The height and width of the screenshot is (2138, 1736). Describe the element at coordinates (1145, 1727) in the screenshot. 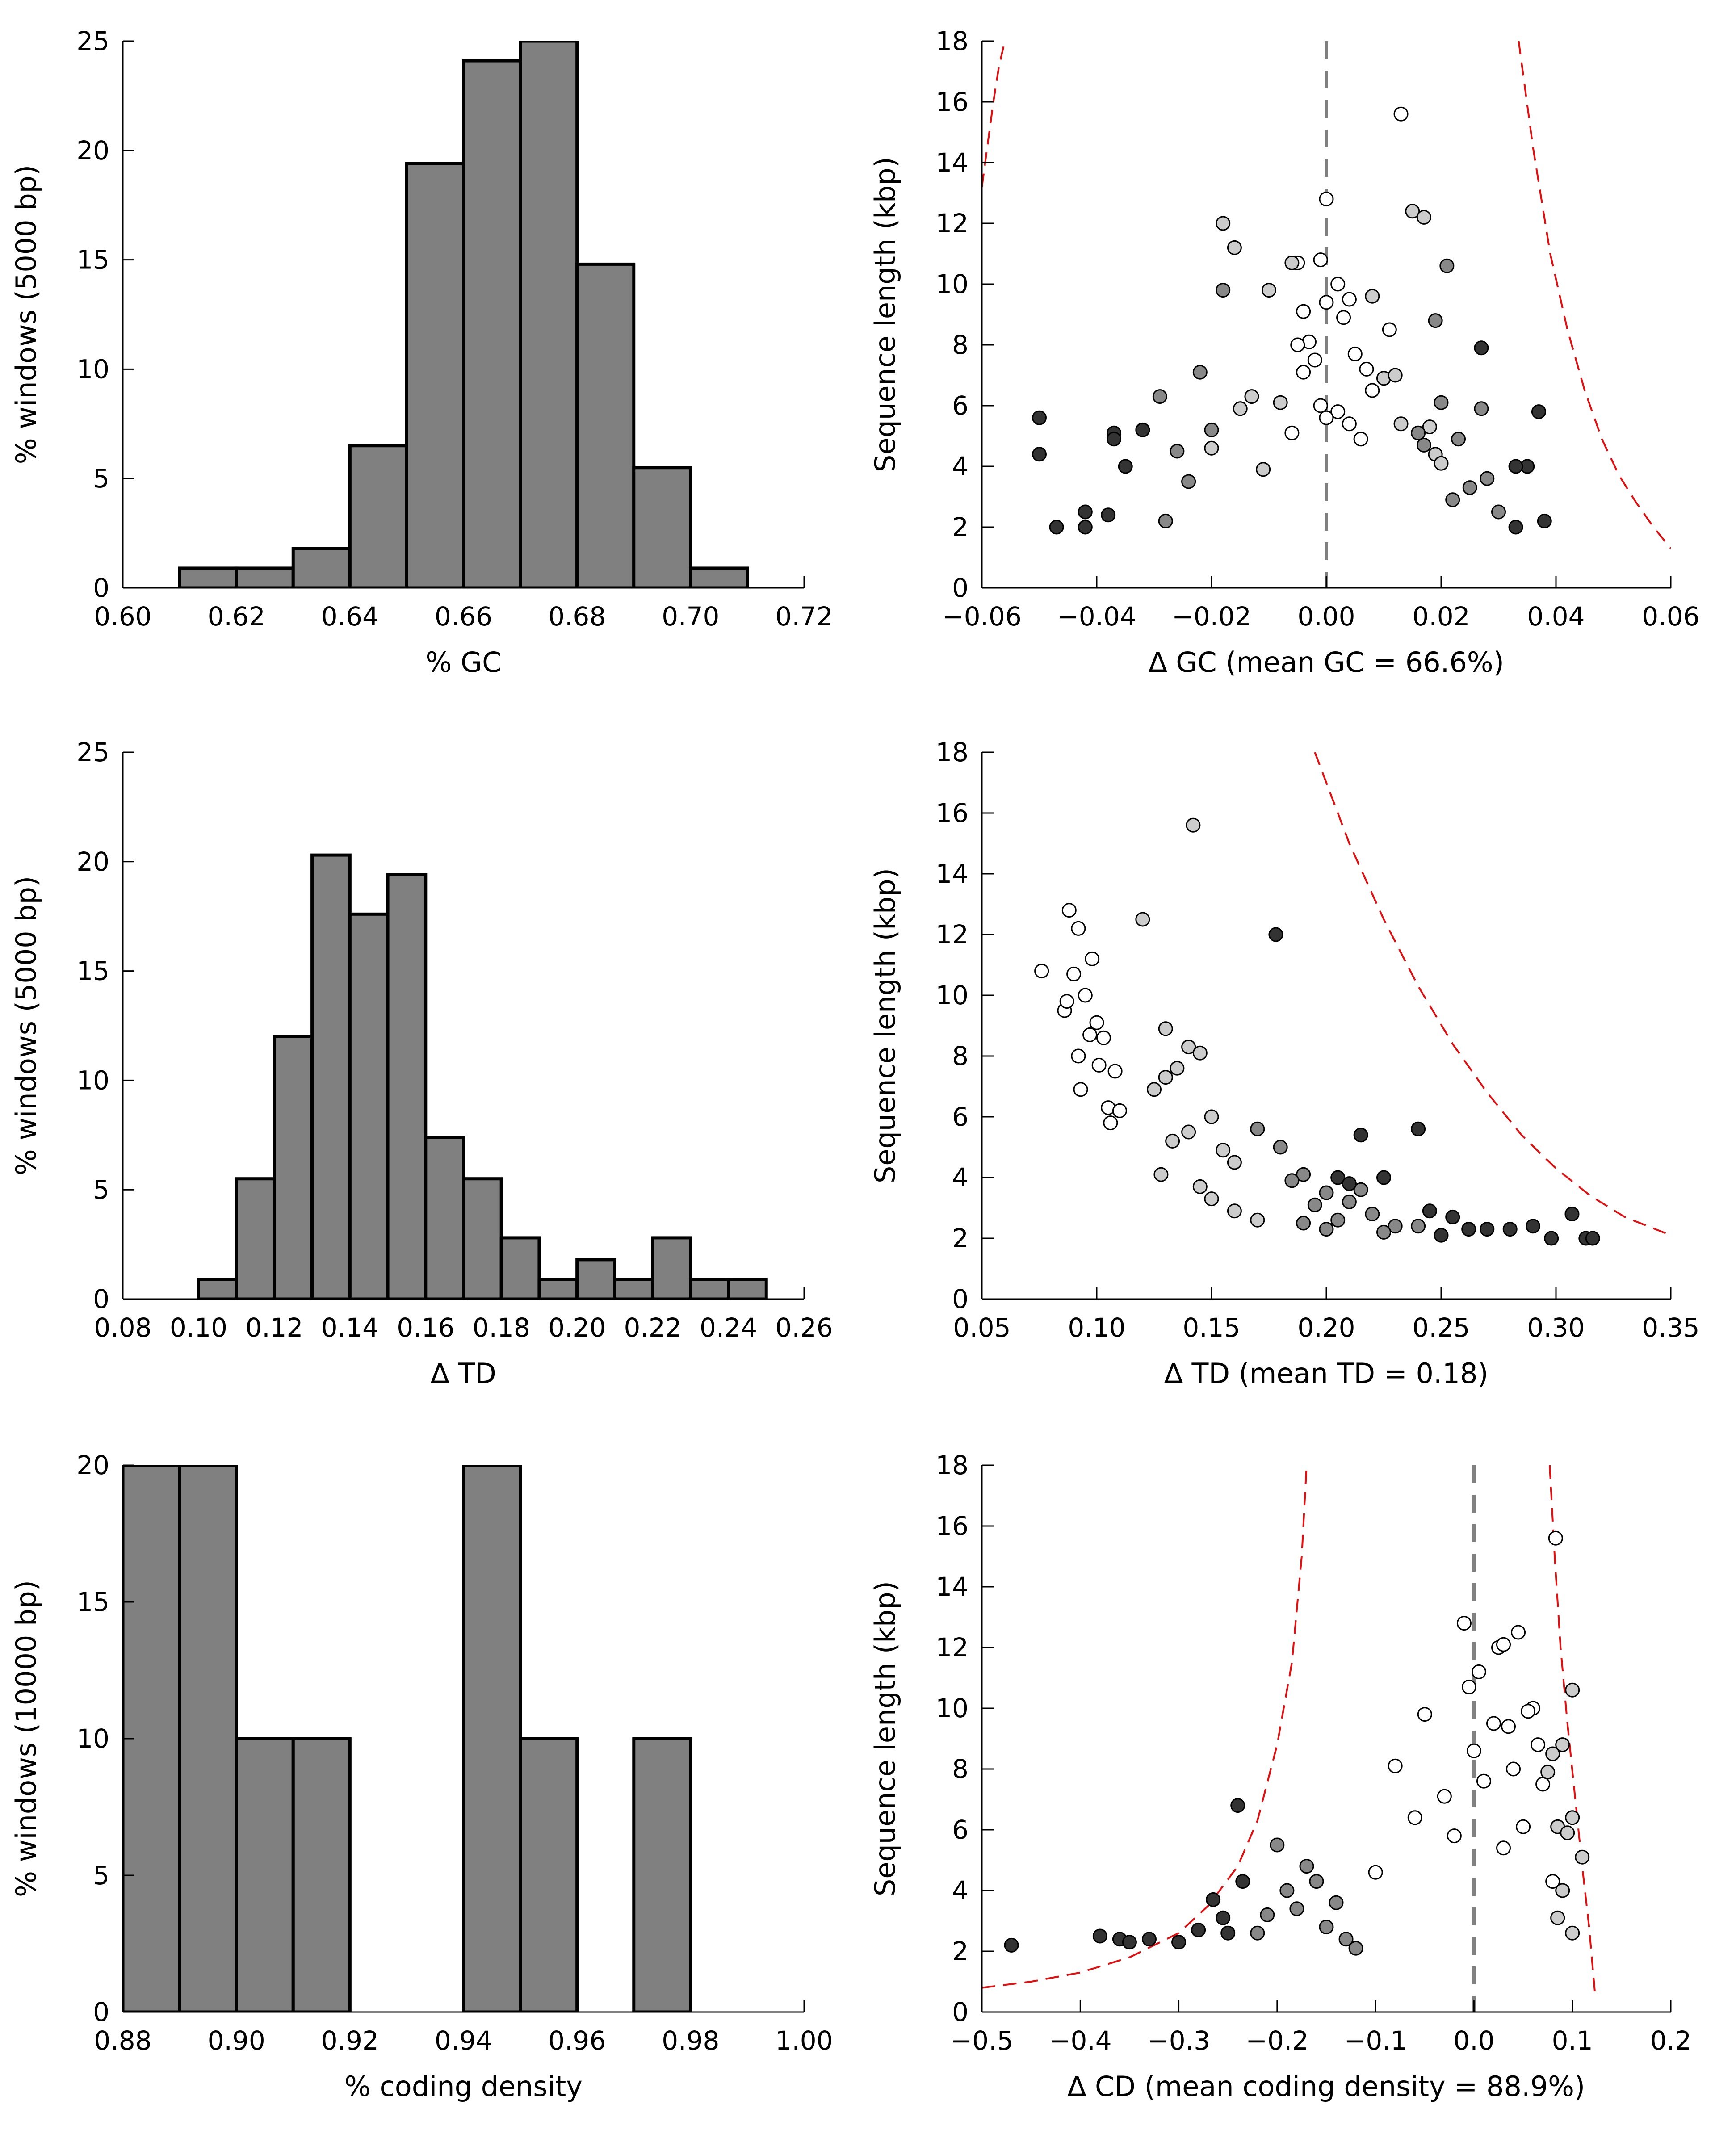

I see `bound-curve-left` at that location.